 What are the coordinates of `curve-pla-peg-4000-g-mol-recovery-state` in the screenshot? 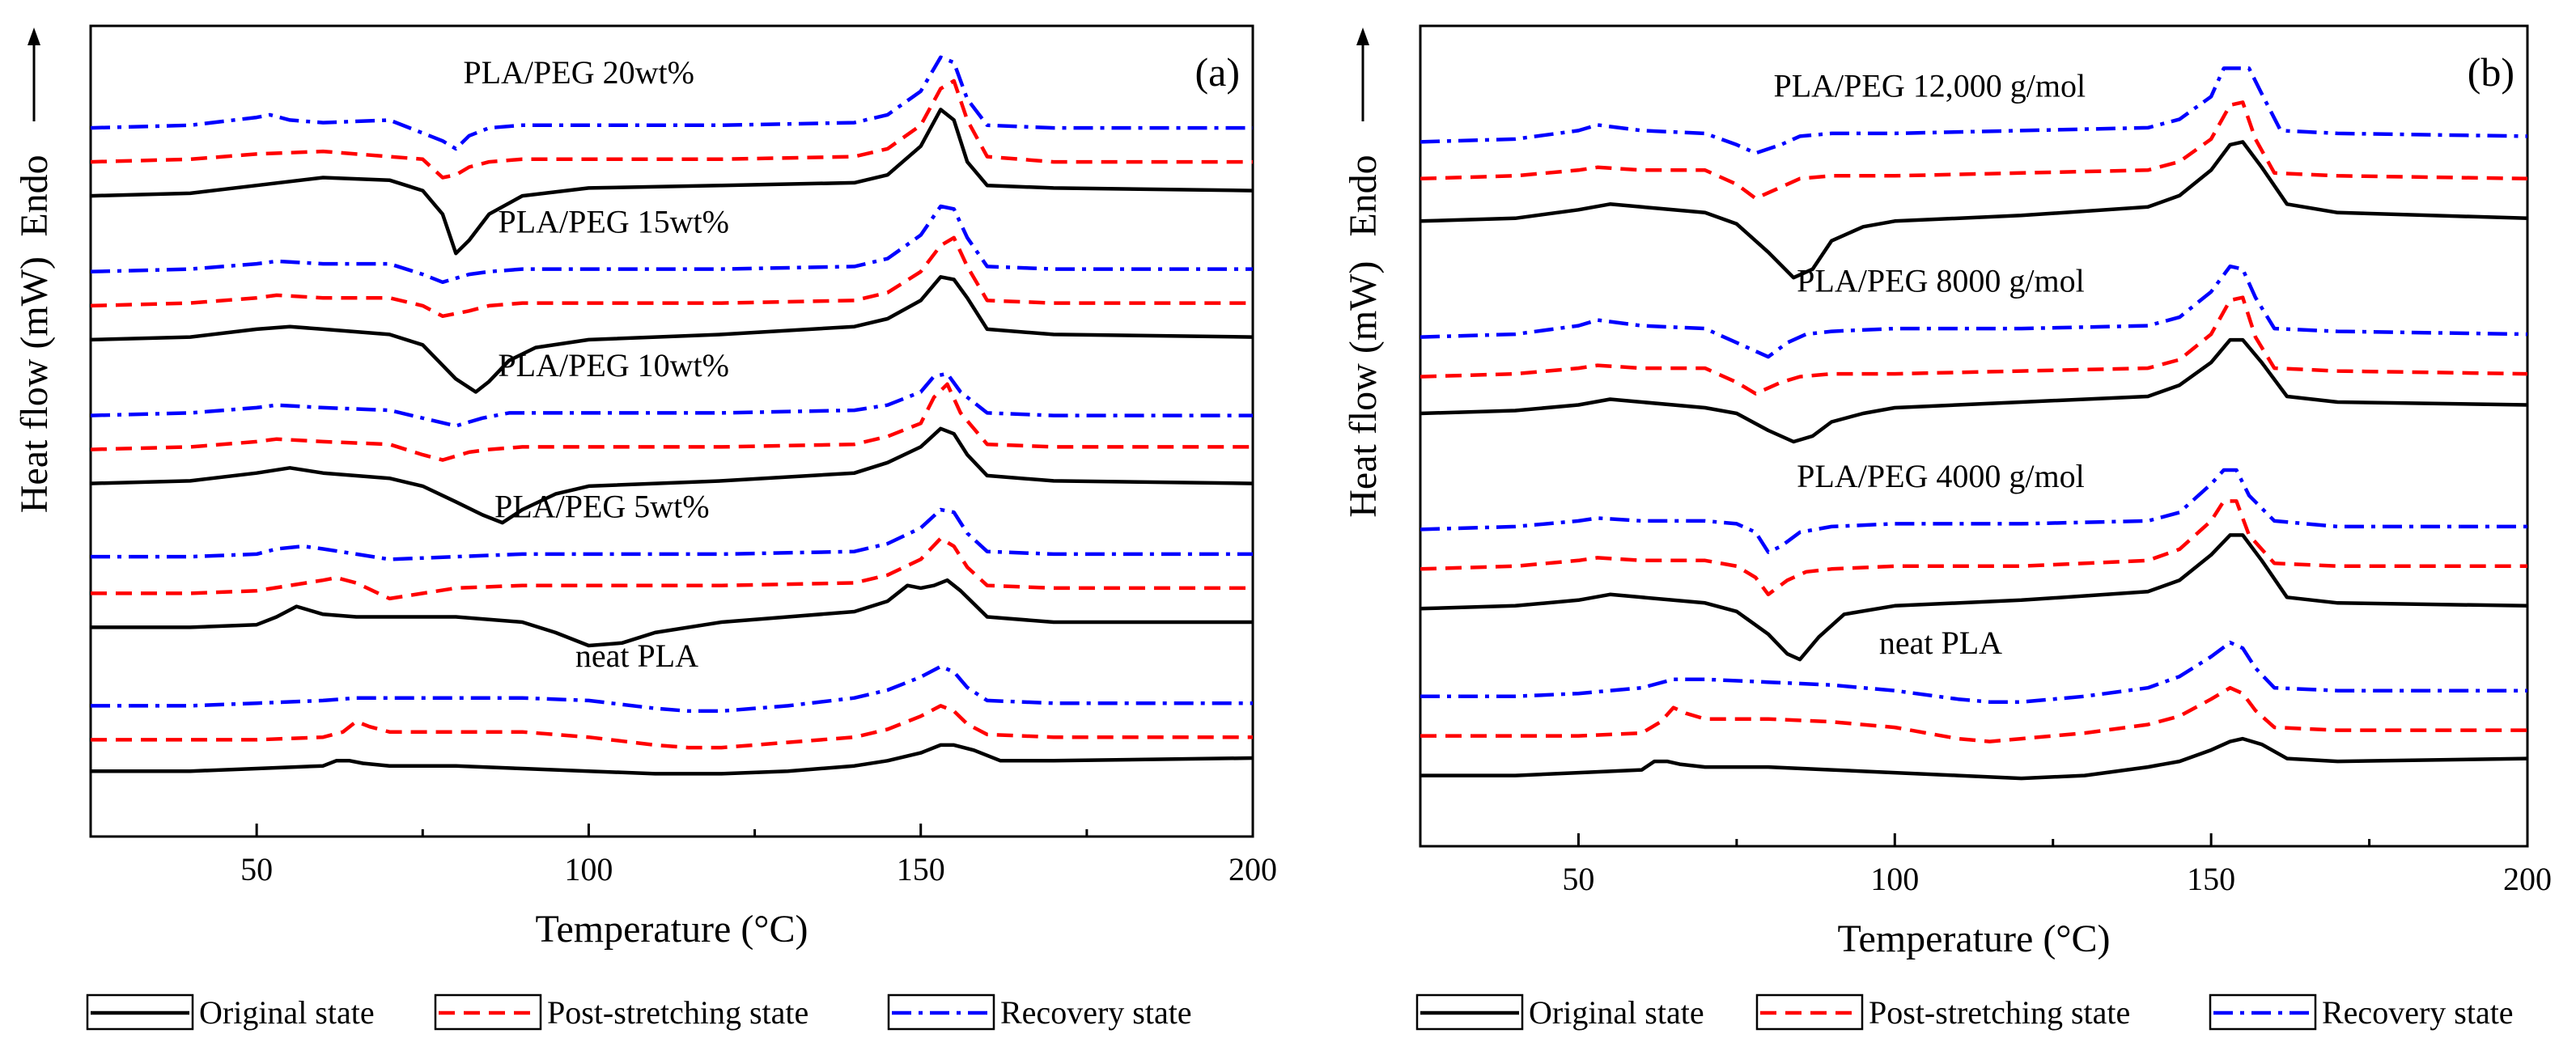 It's located at (1973, 511).